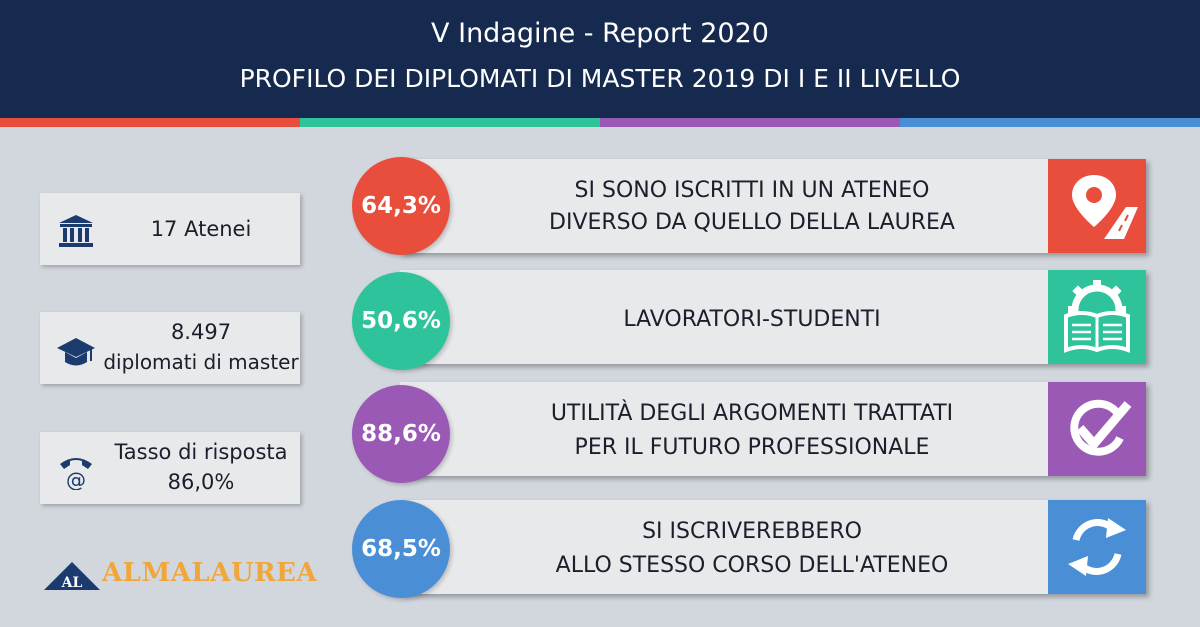 The width and height of the screenshot is (1200, 627). What do you see at coordinates (170, 348) in the screenshot?
I see `stat-diplomati: 8.497 diplomati di master` at bounding box center [170, 348].